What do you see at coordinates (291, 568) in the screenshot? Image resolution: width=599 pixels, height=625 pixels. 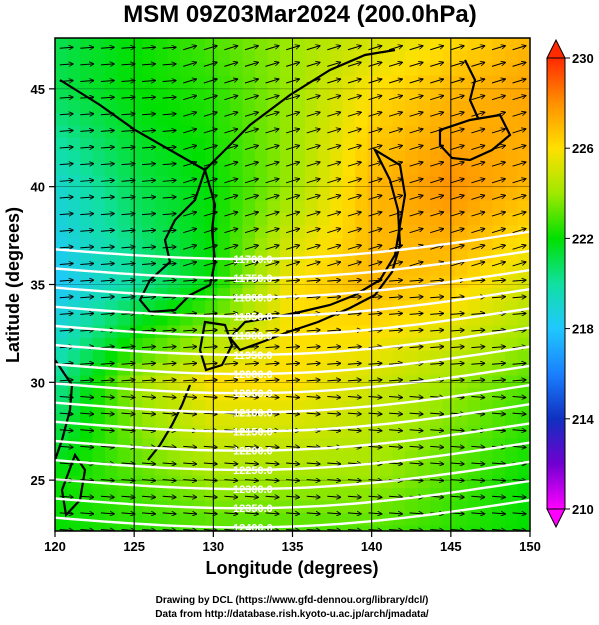 I see `x-axis-label: Longitude (degrees)` at bounding box center [291, 568].